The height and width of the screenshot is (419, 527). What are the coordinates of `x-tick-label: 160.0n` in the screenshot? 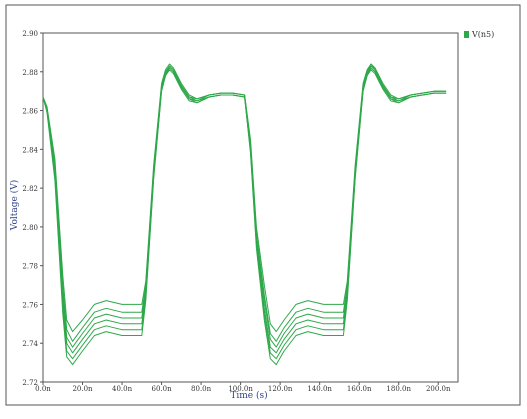 It's located at (359, 389).